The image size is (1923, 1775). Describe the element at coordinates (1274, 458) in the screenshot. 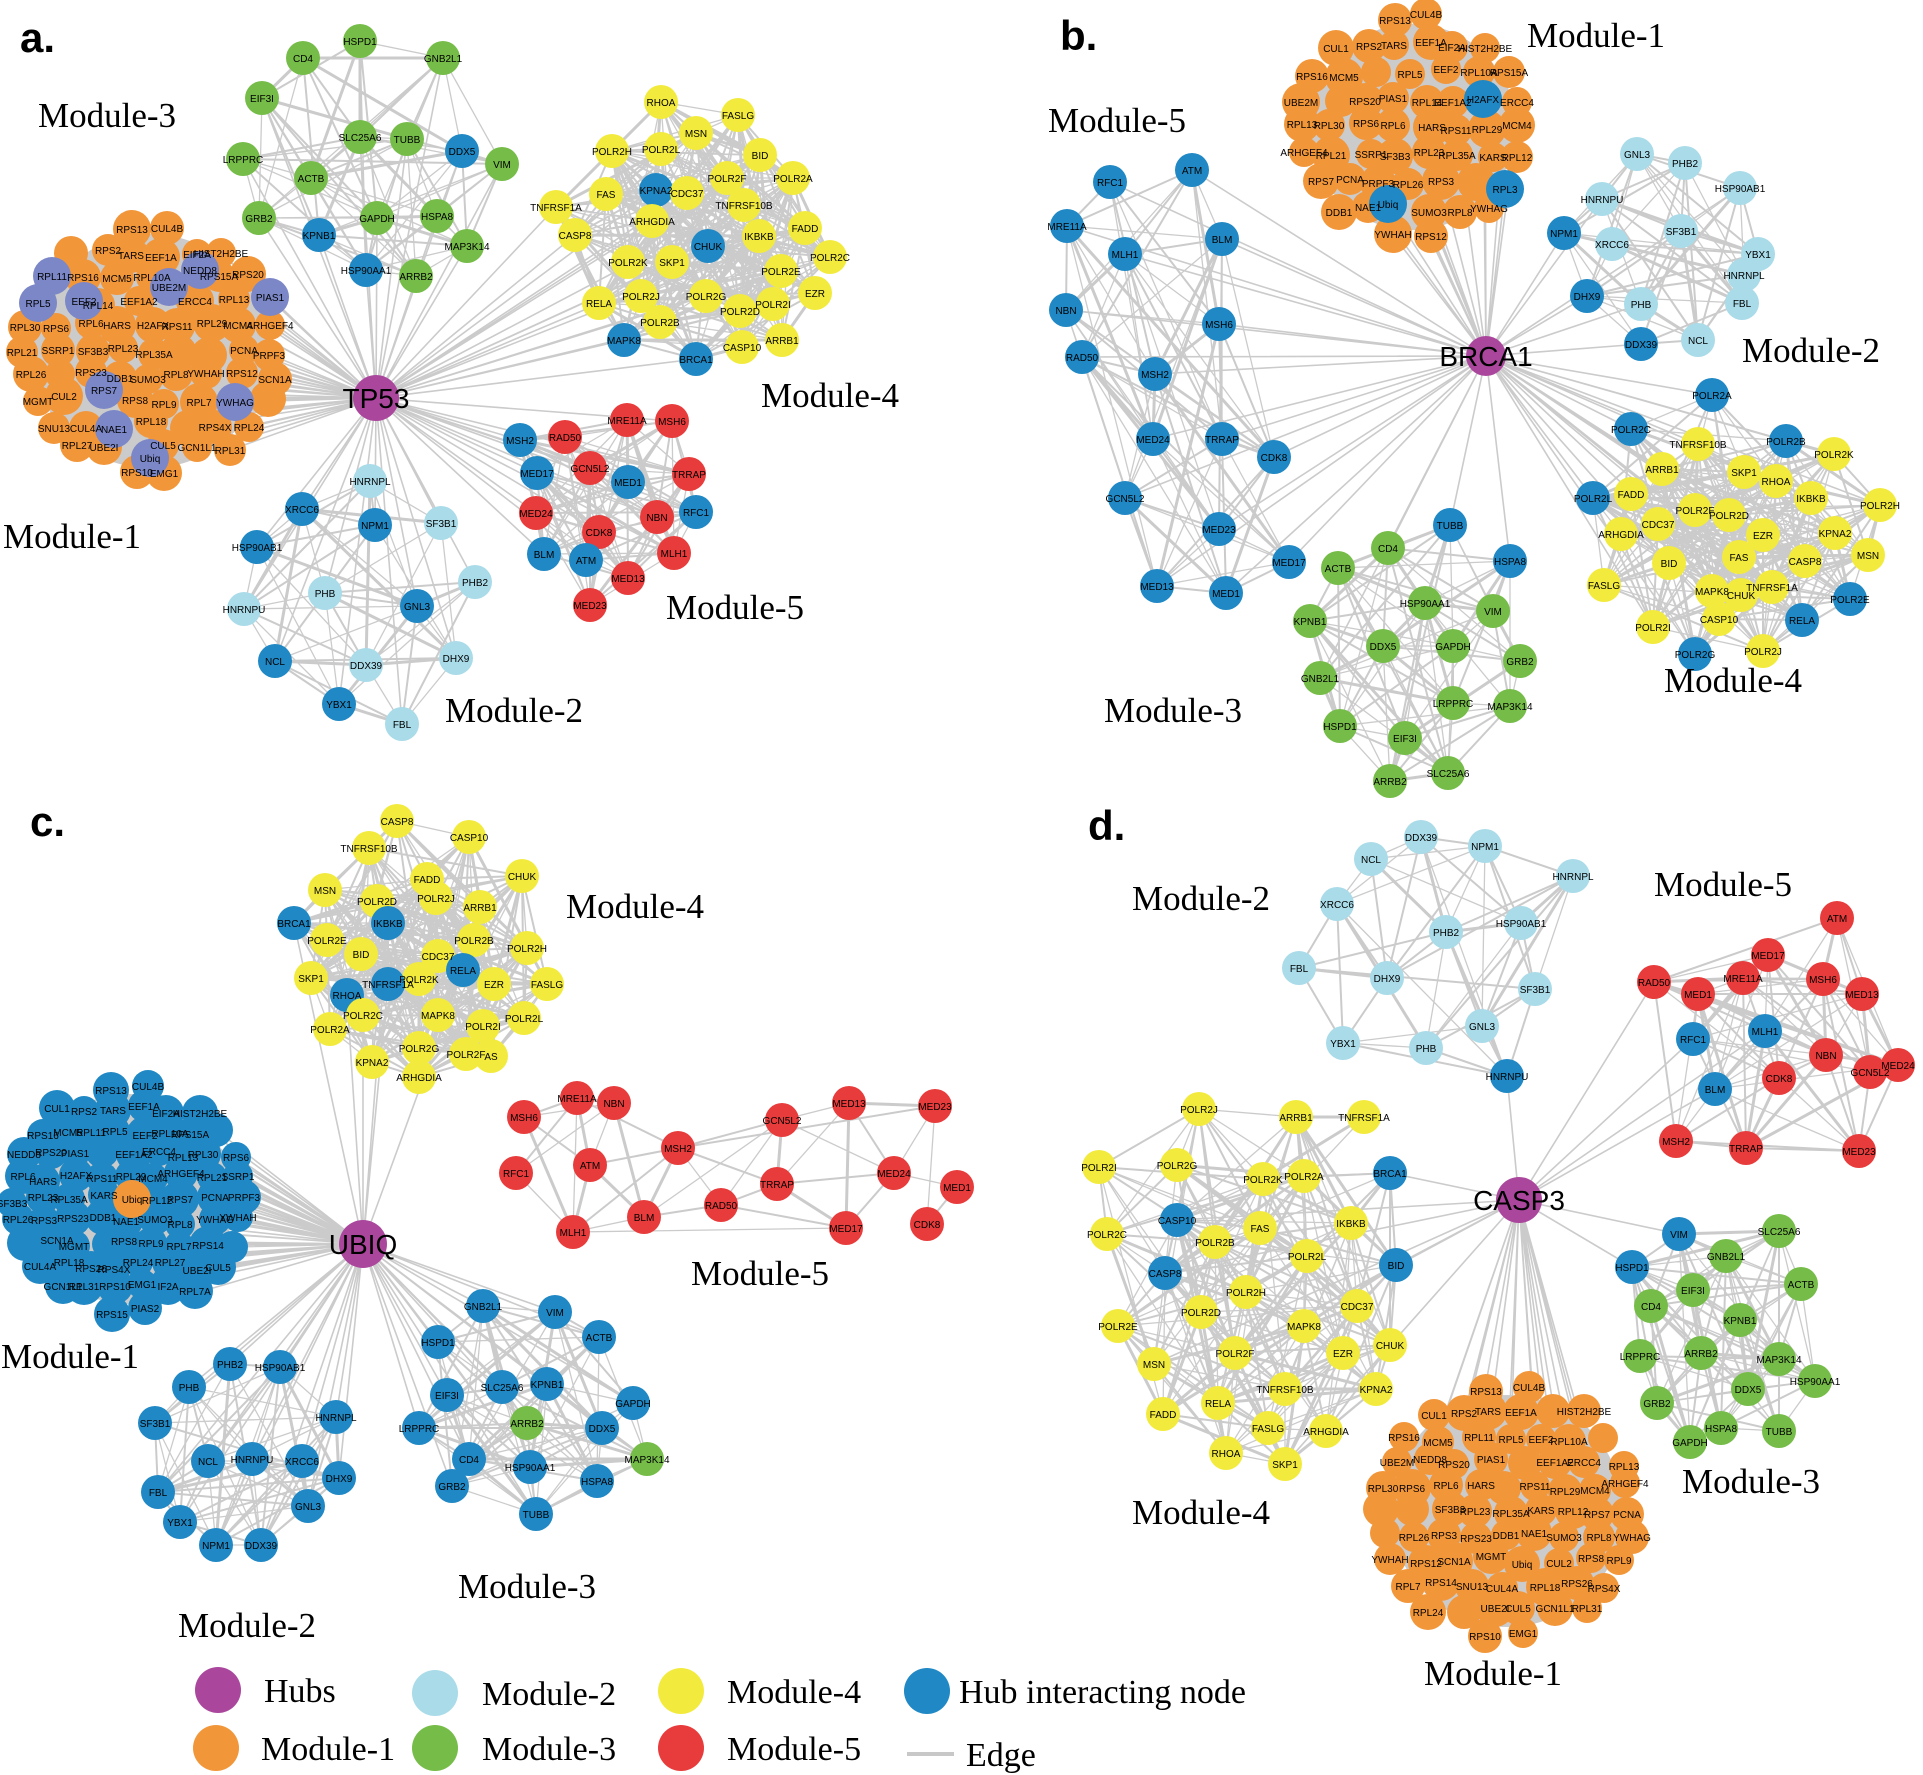

I see `svg-text: CDK8` at that location.